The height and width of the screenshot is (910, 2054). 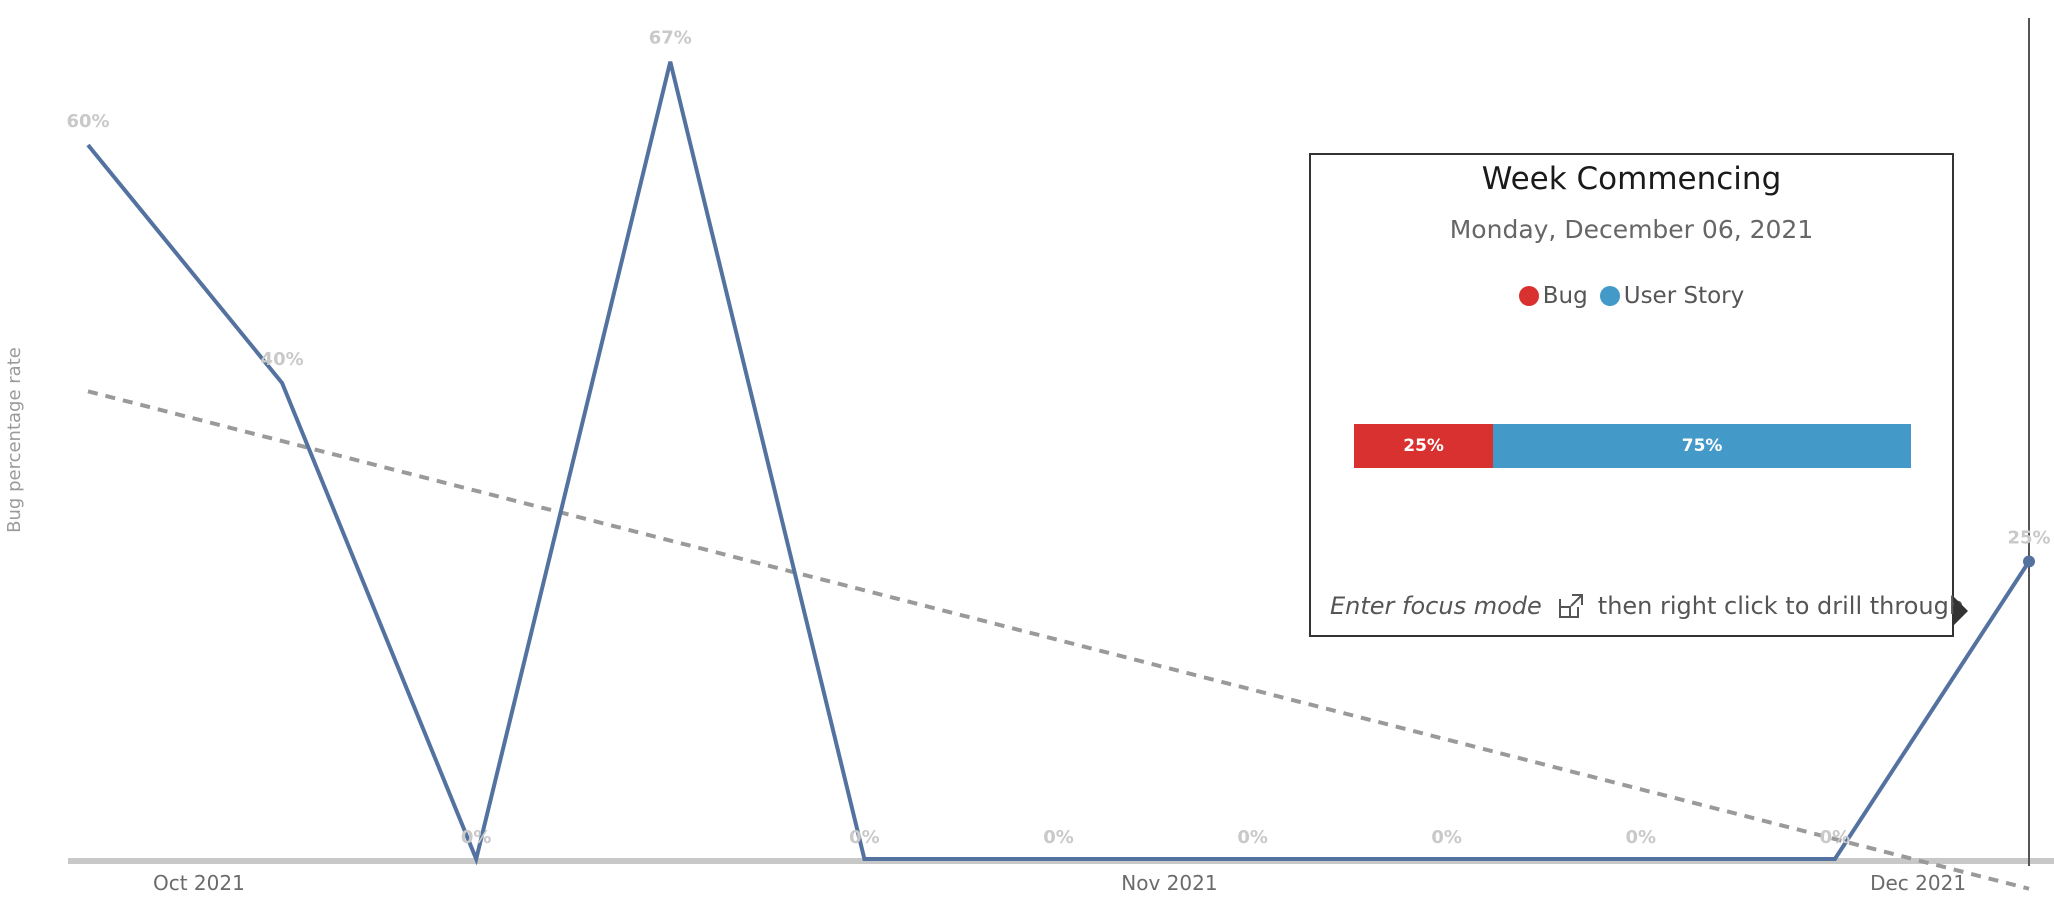 I want to click on legend-label-user-story: User Story, so click(x=1684, y=296).